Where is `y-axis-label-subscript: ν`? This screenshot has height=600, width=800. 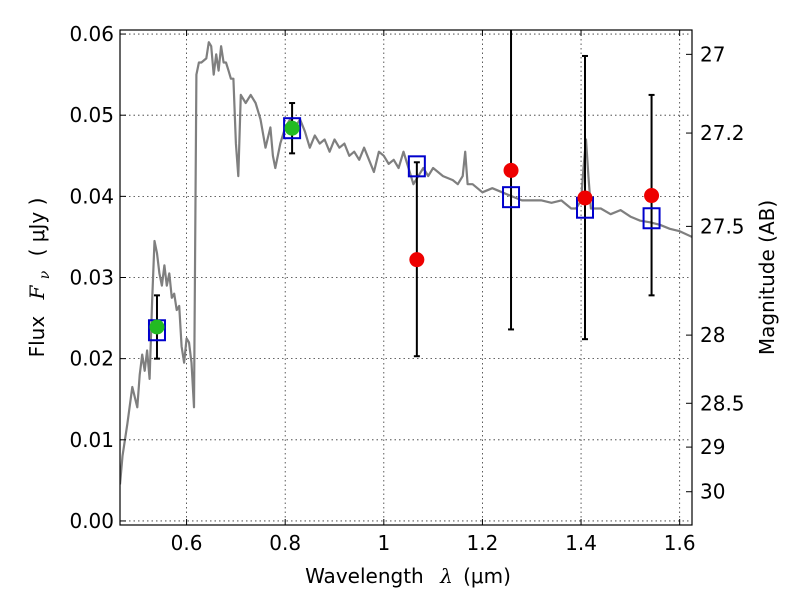 y-axis-label-subscript: ν is located at coordinates (45, 274).